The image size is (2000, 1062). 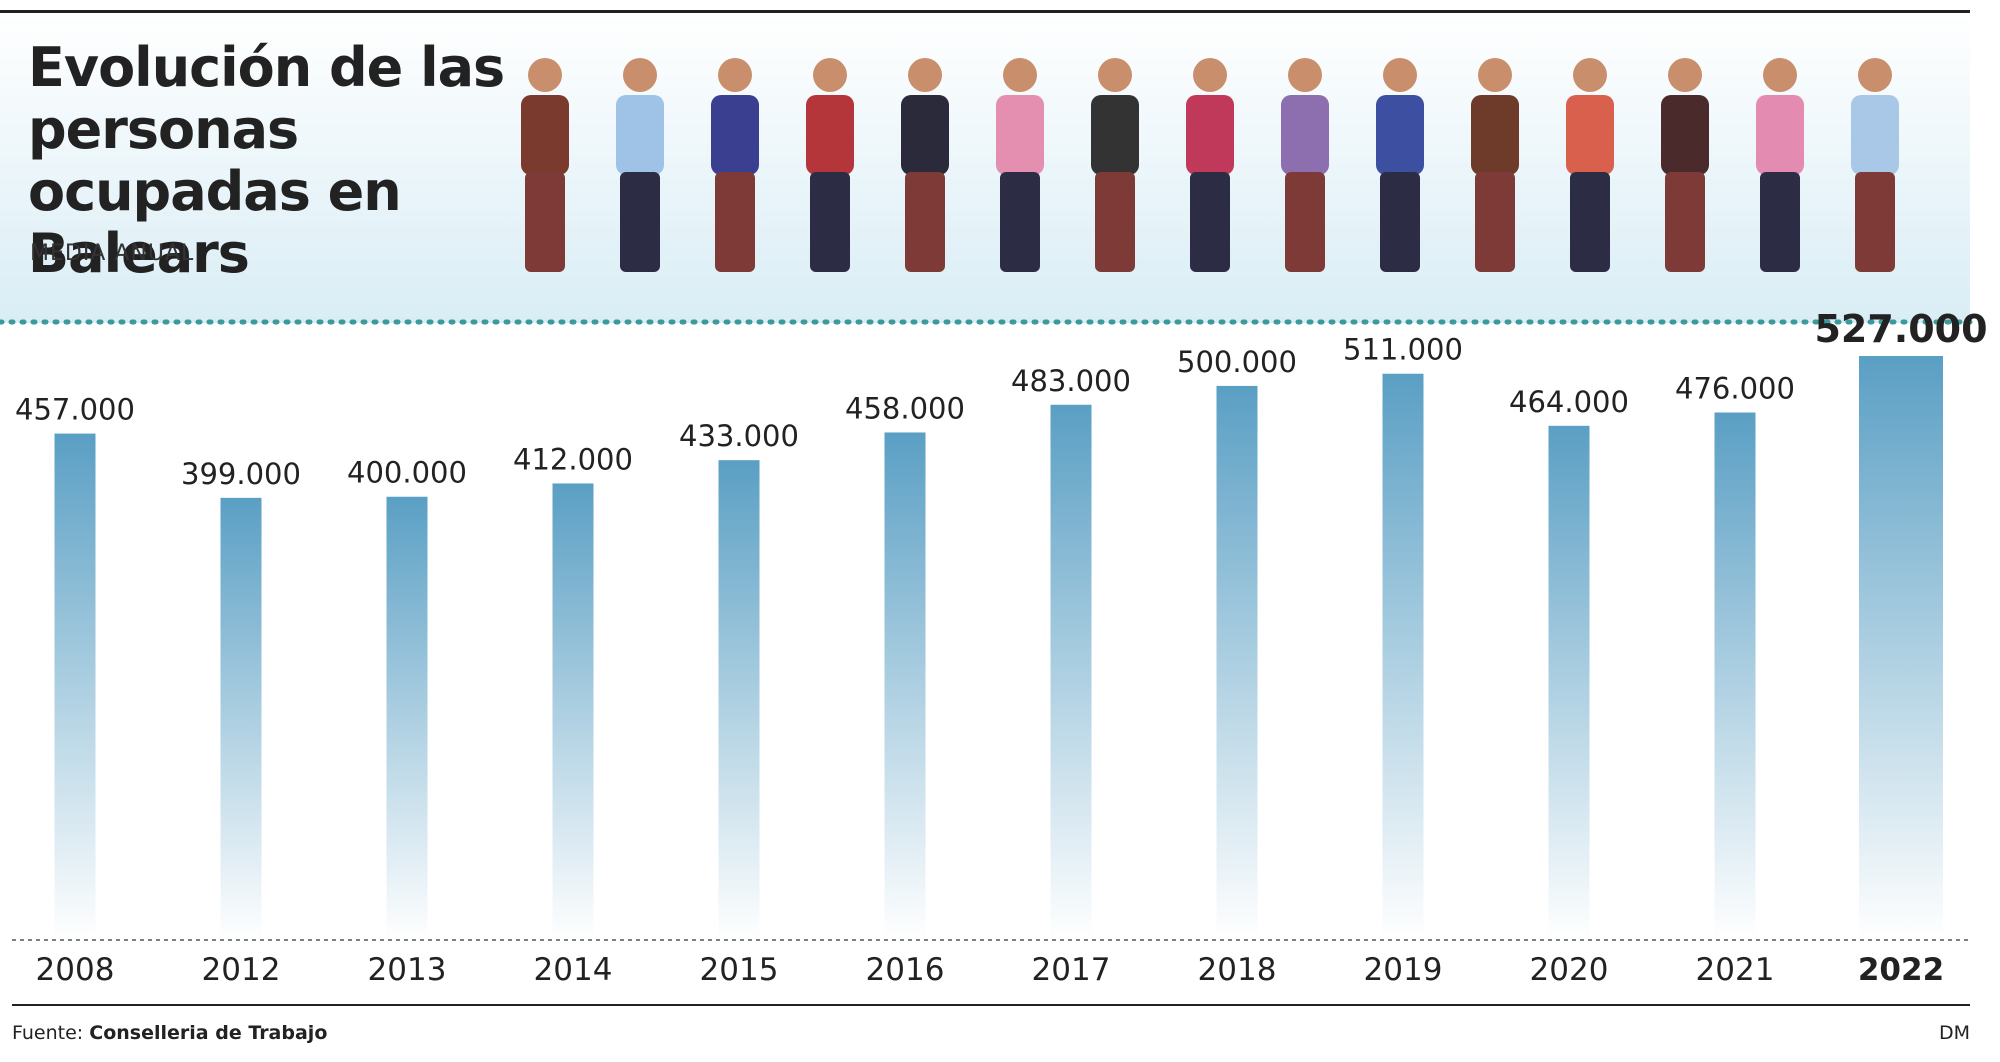 What do you see at coordinates (75, 970) in the screenshot?
I see `x-tick-label: 2008` at bounding box center [75, 970].